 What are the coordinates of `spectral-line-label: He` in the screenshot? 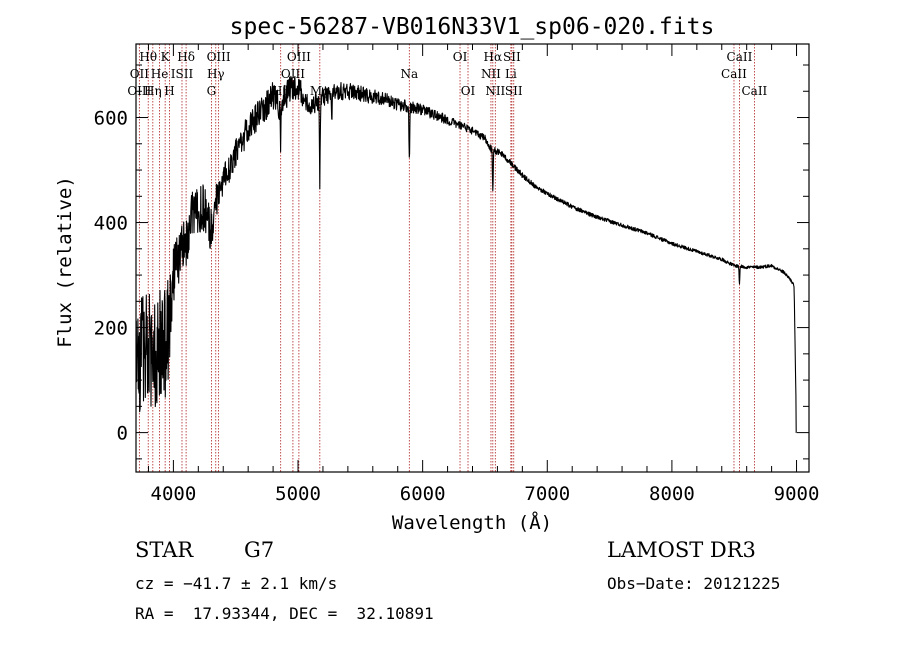 It's located at (160, 74).